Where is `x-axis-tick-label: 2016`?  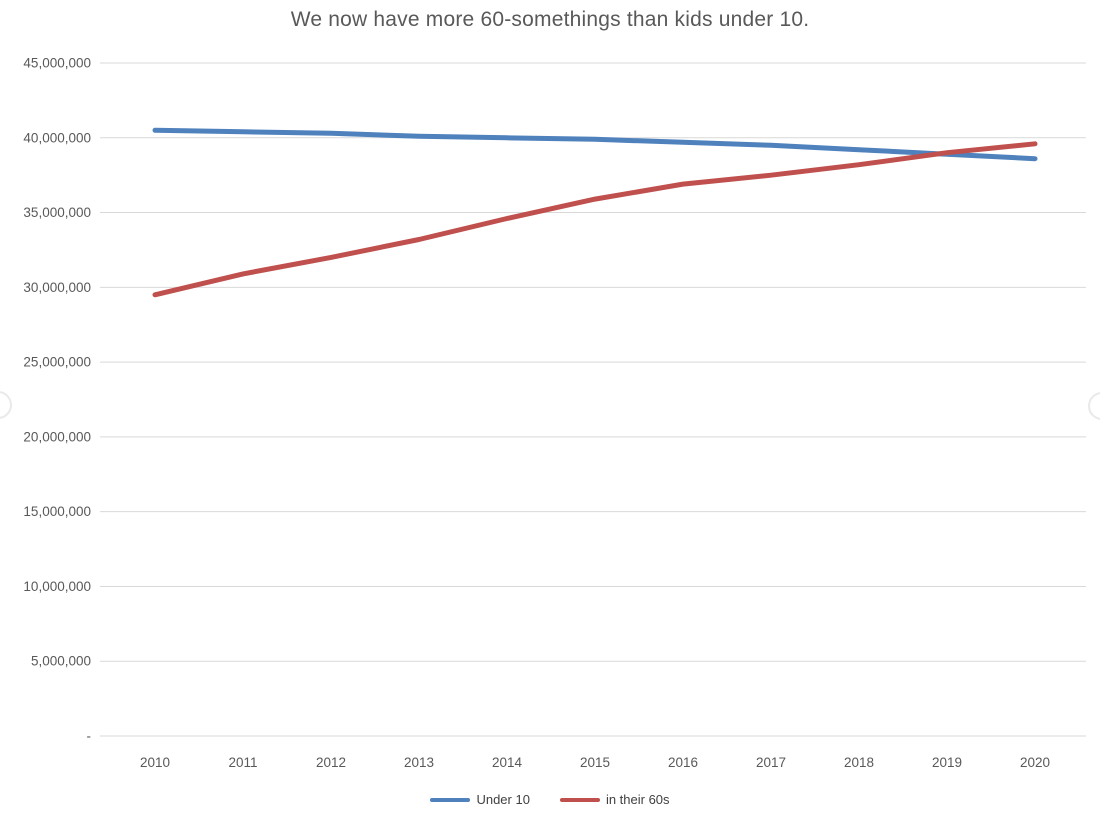
x-axis-tick-label: 2016 is located at coordinates (683, 762).